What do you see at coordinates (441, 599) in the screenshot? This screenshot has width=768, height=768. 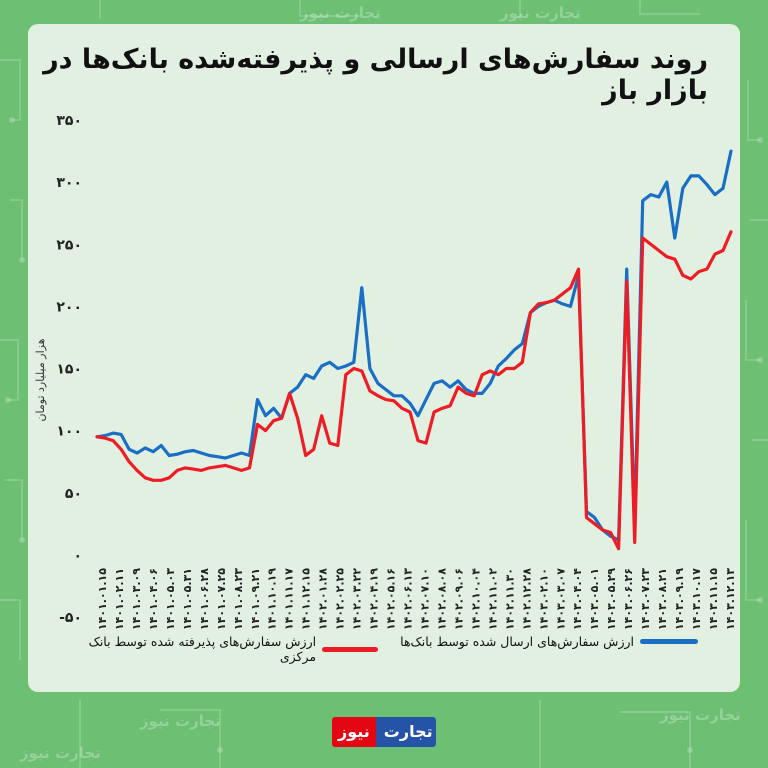 I see `x-tick-label: ۱۴۰۲.۰۸.۰۸` at bounding box center [441, 599].